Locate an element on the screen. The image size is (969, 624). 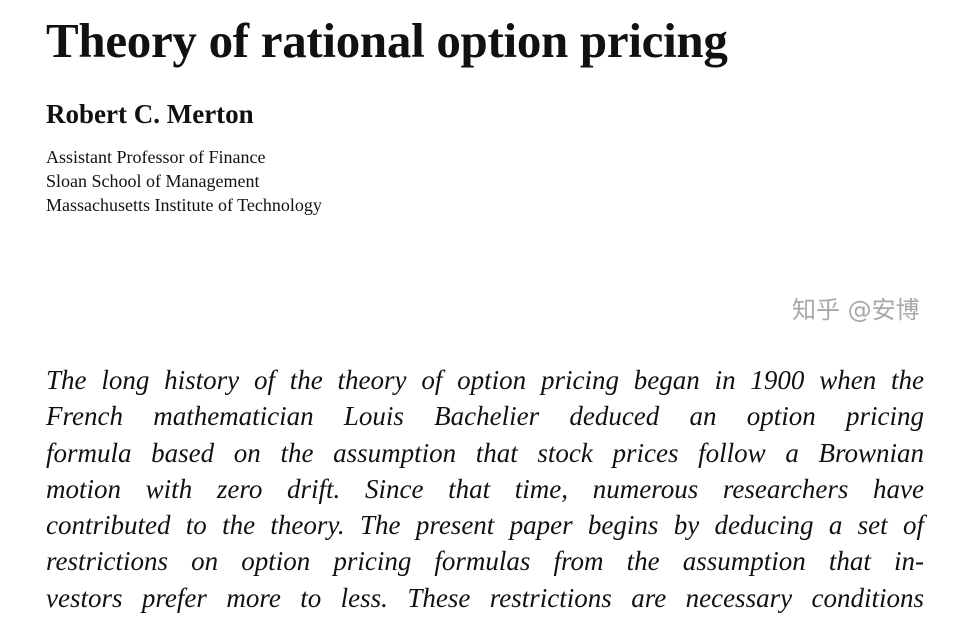
watermark: 知乎 @安博 is located at coordinates (856, 310).